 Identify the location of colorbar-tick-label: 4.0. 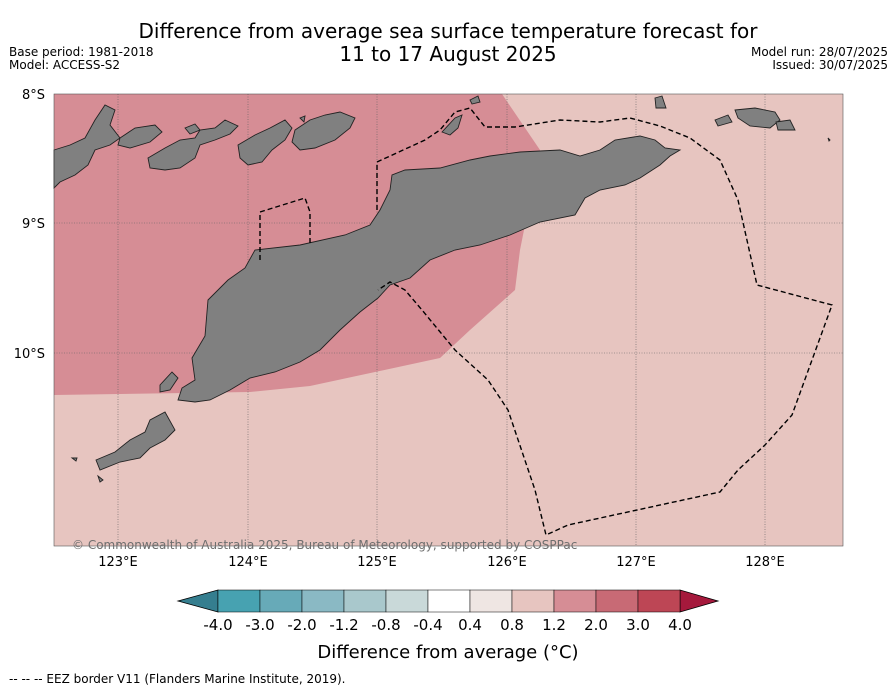
(680, 625).